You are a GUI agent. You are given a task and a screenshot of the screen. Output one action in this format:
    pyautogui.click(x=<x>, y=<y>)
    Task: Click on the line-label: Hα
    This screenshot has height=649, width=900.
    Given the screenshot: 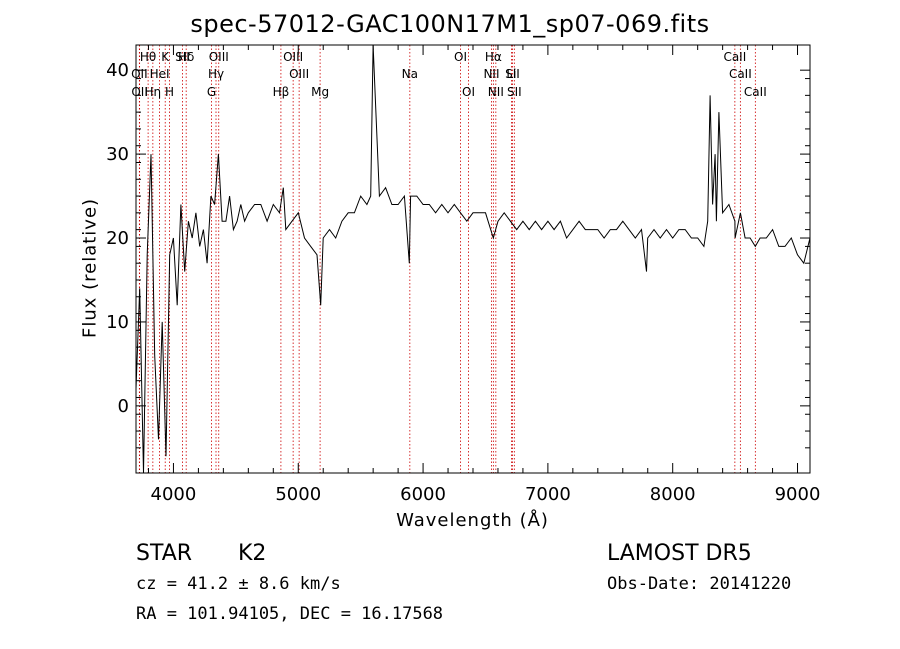 What is the action you would take?
    pyautogui.click(x=493, y=57)
    